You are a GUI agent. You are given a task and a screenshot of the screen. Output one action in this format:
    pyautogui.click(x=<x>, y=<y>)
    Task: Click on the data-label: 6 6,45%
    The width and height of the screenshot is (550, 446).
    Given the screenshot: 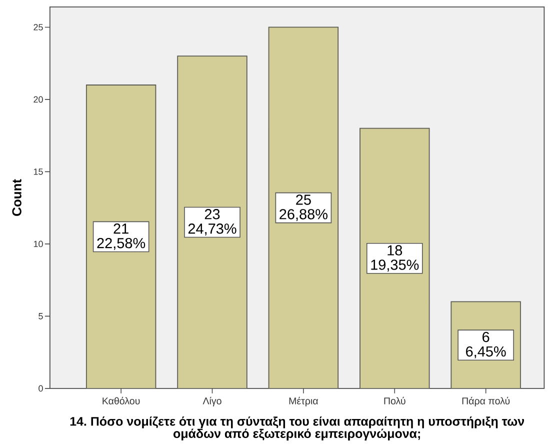 What is the action you would take?
    pyautogui.click(x=486, y=345)
    